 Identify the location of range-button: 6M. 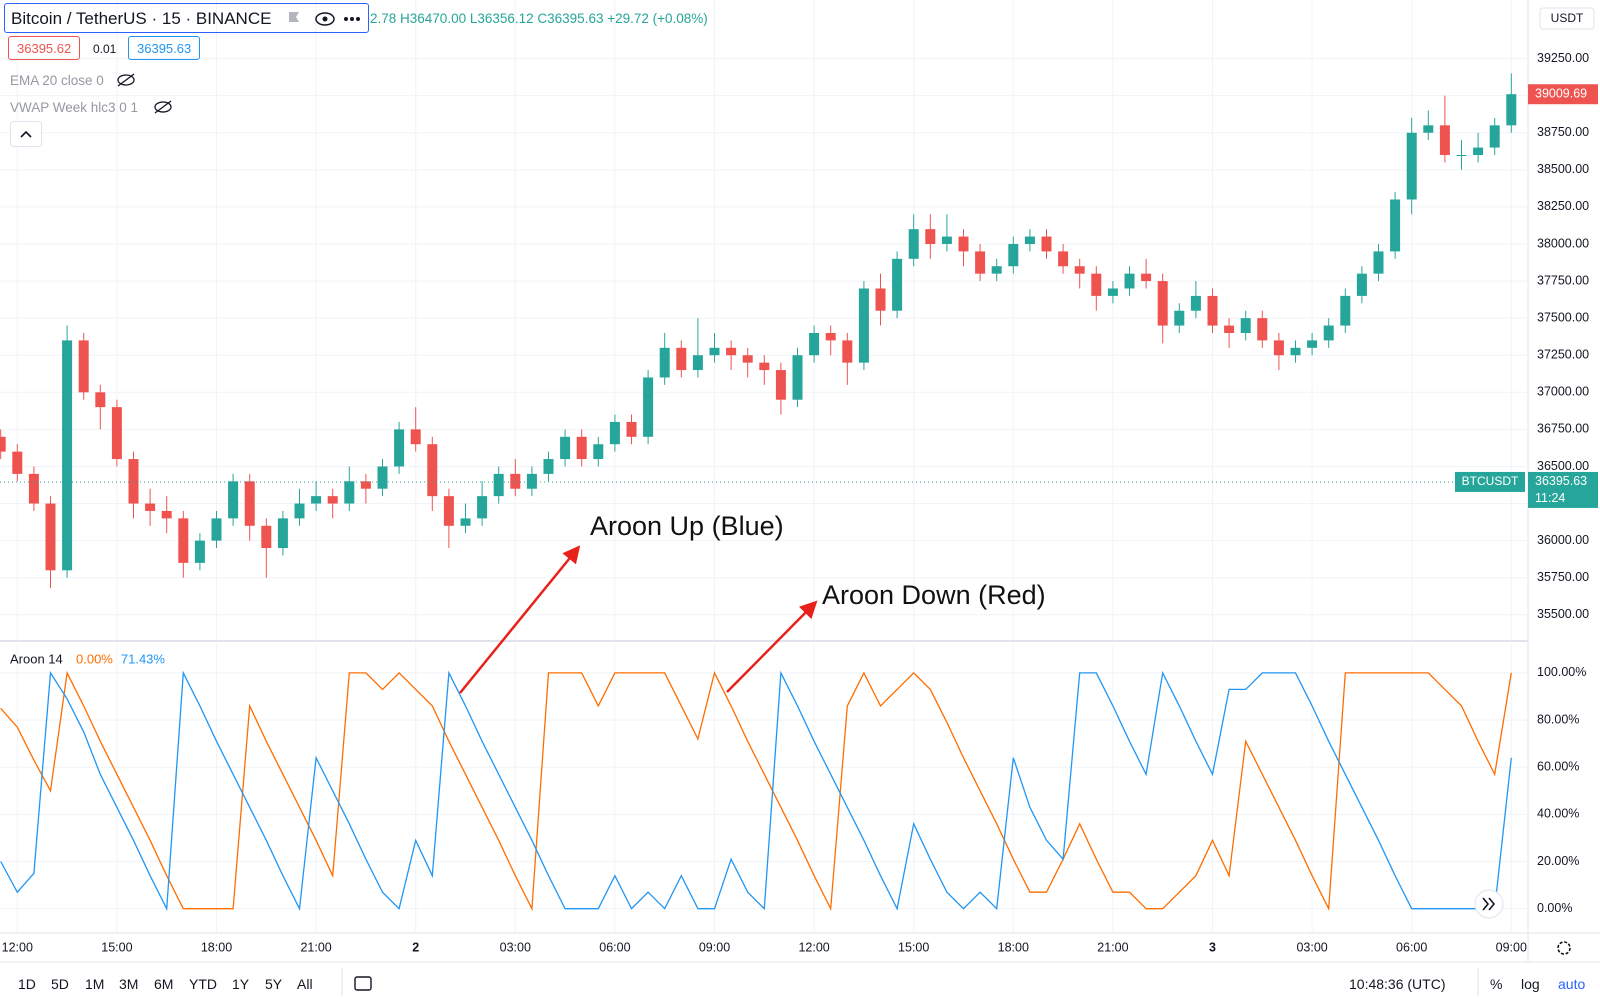
(164, 984).